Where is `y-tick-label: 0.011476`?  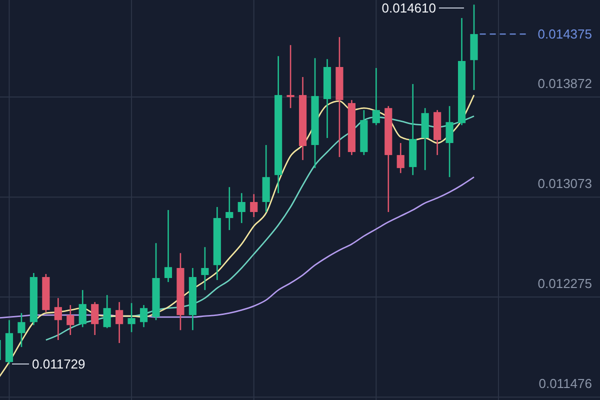 y-tick-label: 0.011476 is located at coordinates (565, 384).